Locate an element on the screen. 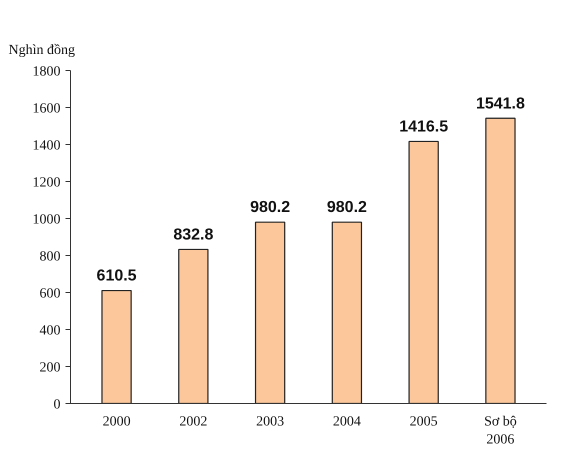  y-tick-label: 400 is located at coordinates (50, 331).